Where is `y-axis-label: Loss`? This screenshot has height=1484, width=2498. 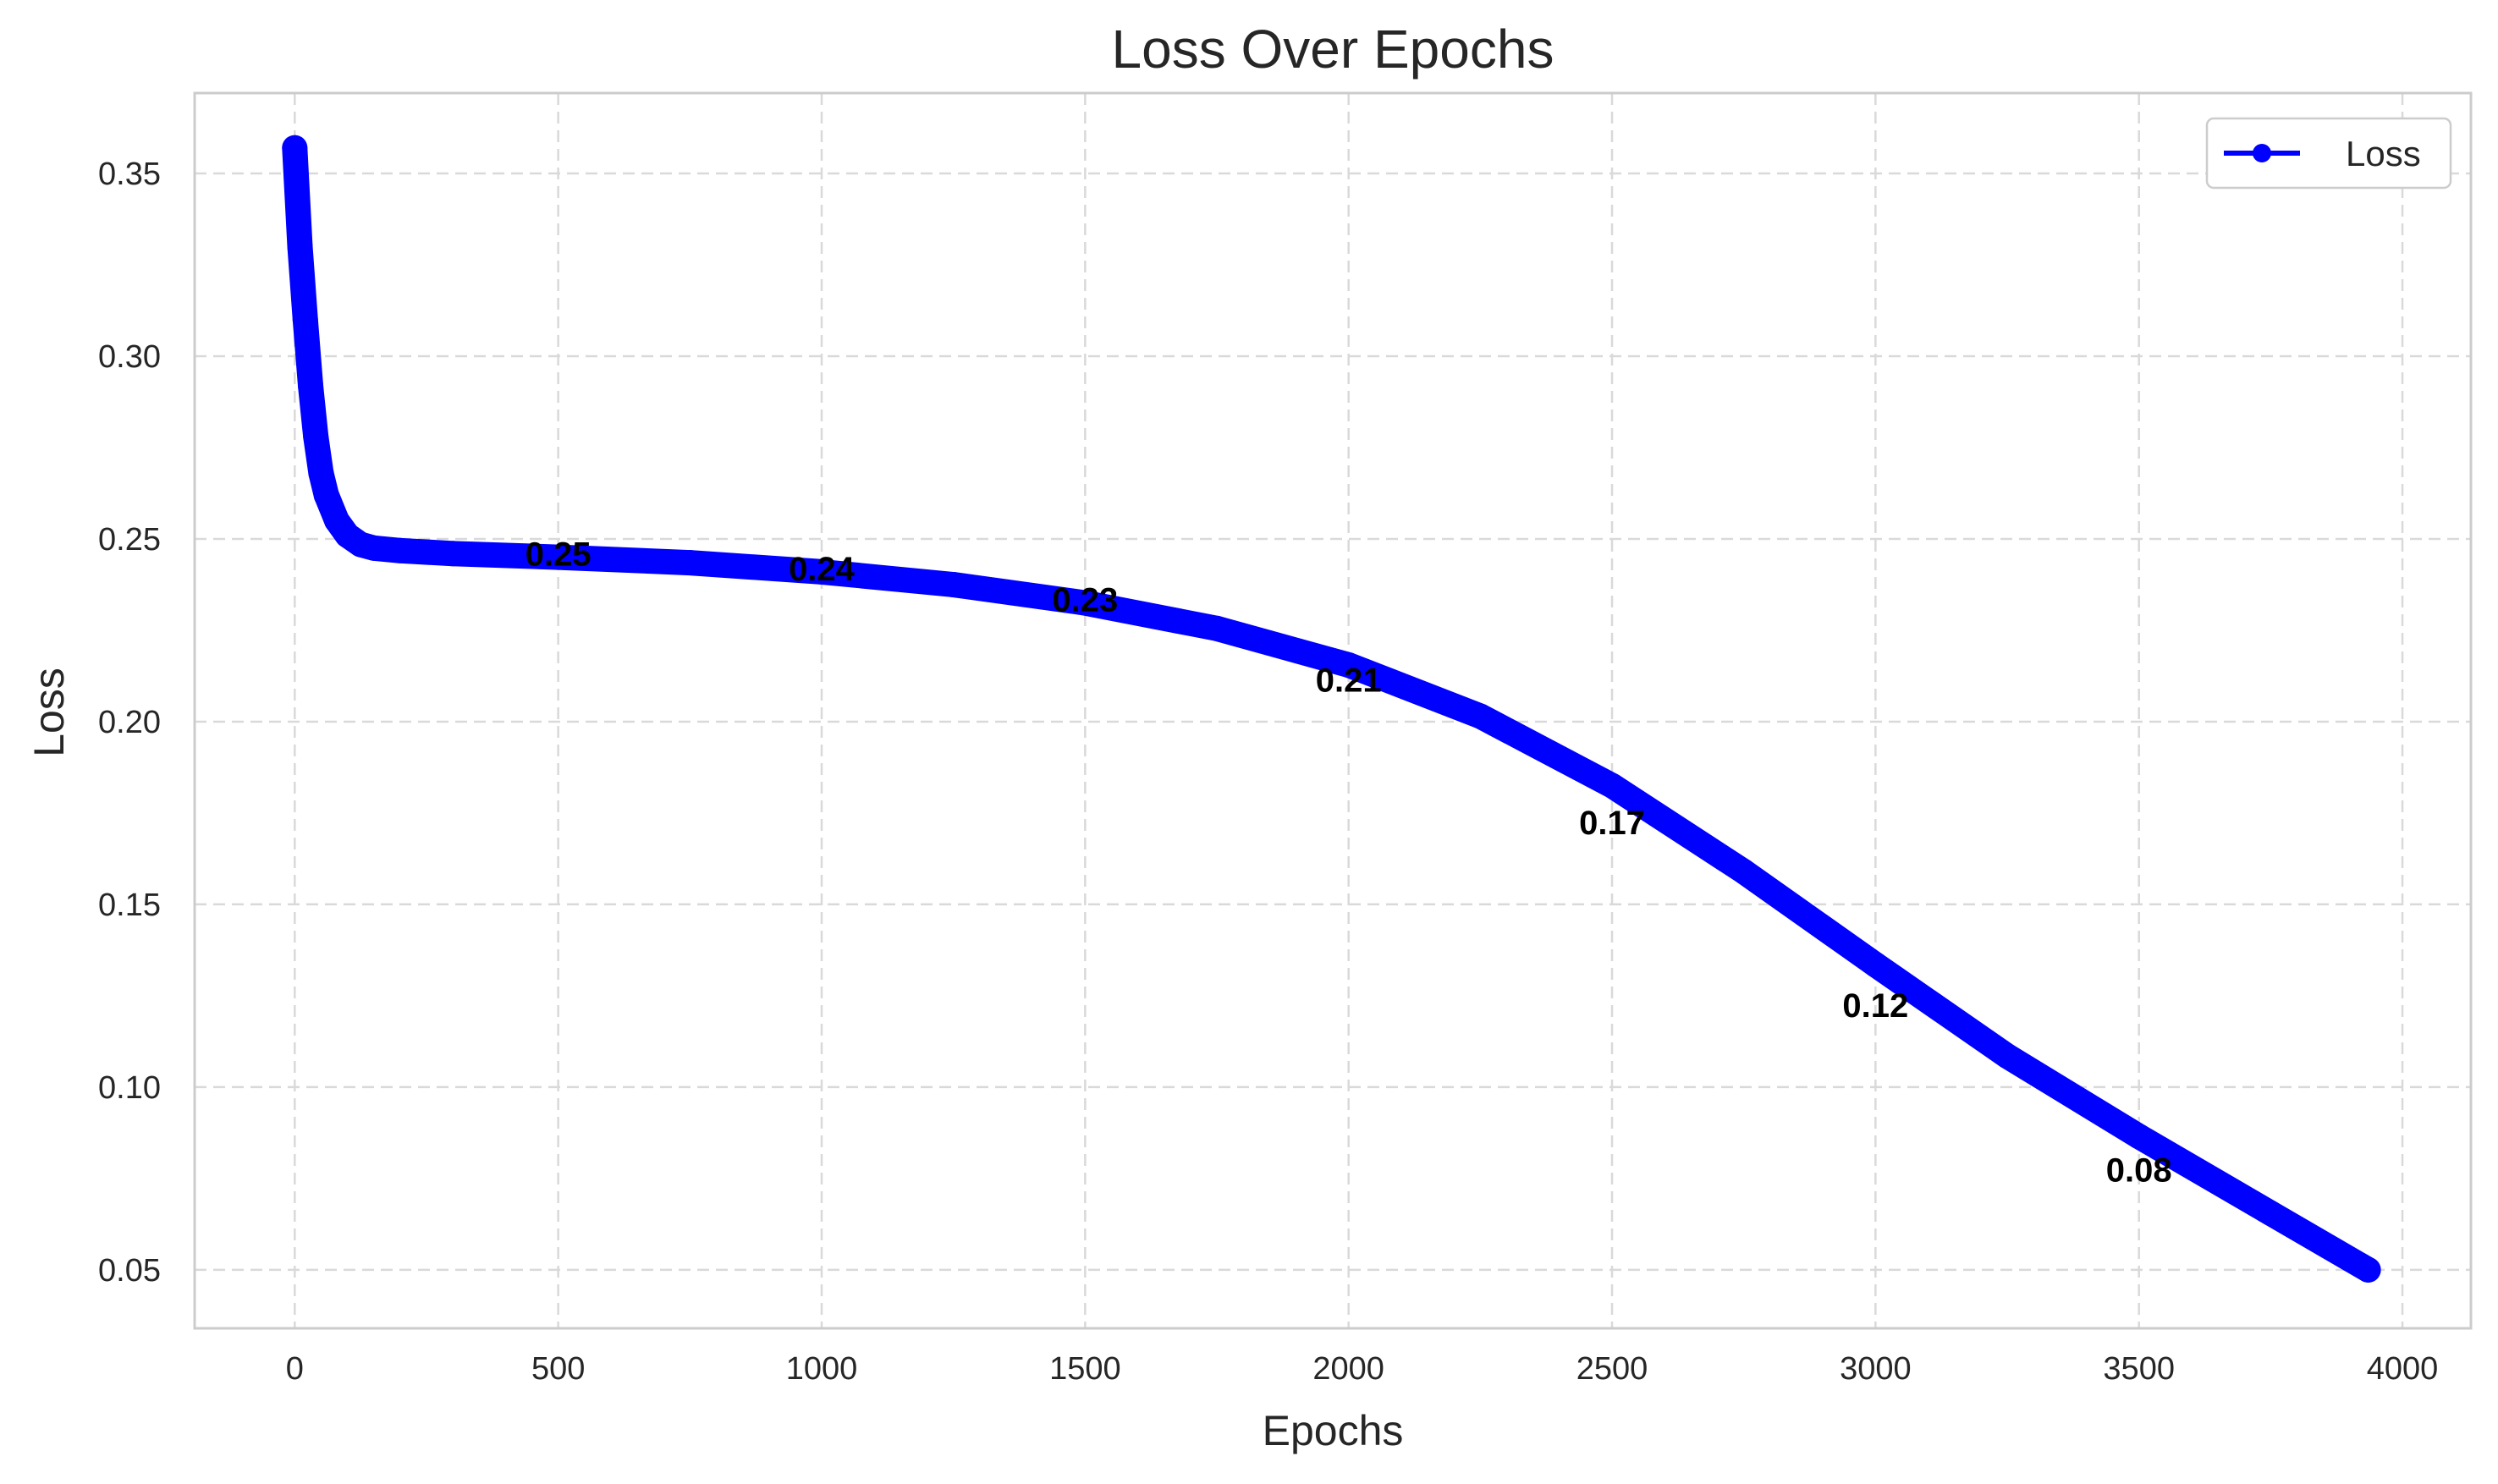
y-axis-label: Loss is located at coordinates (49, 712).